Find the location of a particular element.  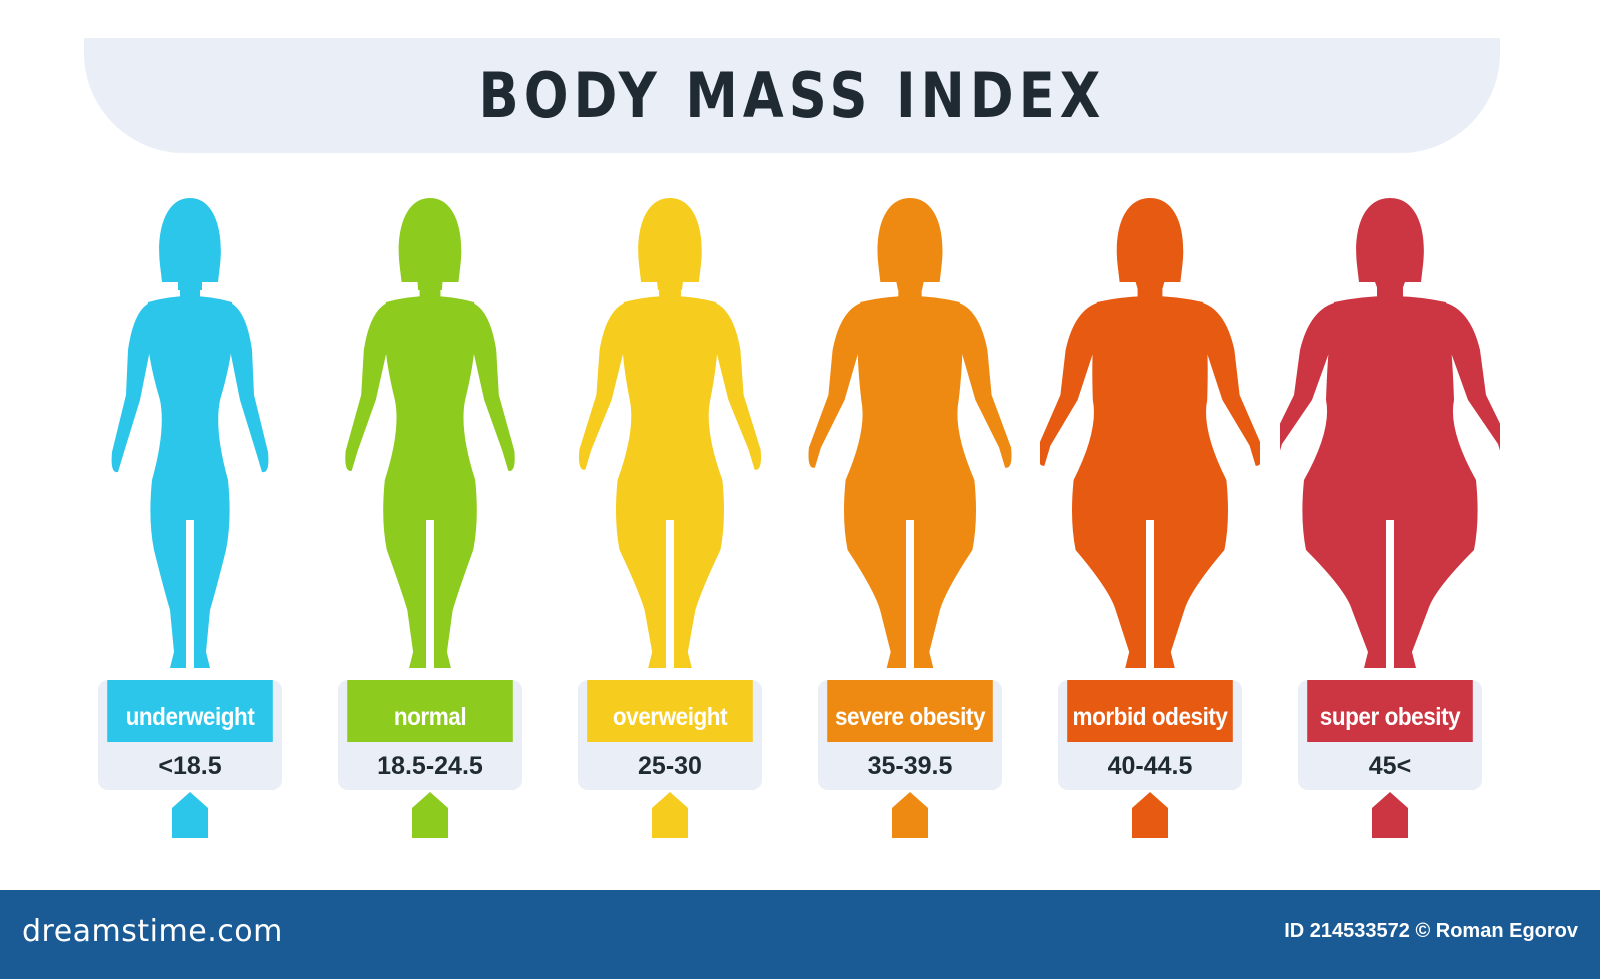

bmi-label-card: morbid odesity 40-44.5 is located at coordinates (1150, 735).